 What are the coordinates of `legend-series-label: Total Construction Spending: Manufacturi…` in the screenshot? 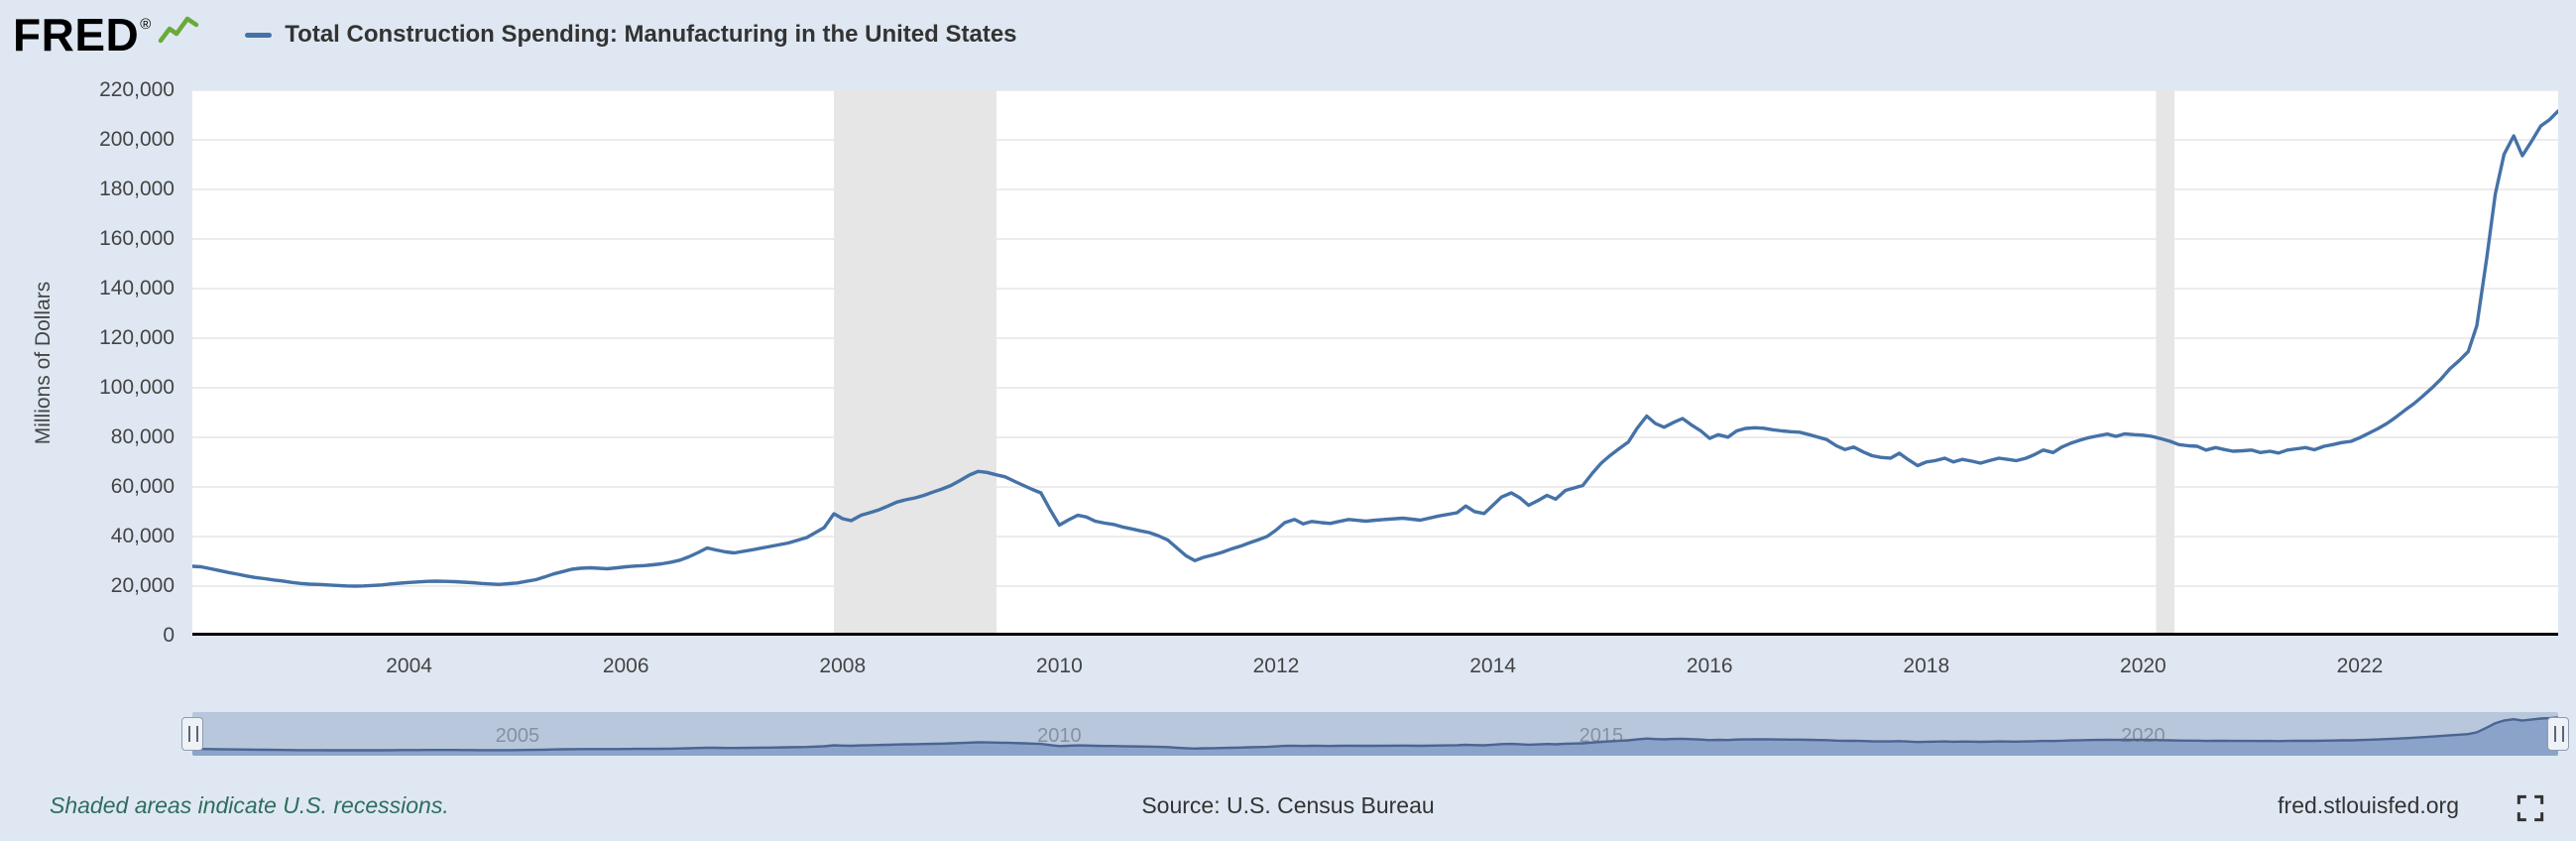 It's located at (651, 34).